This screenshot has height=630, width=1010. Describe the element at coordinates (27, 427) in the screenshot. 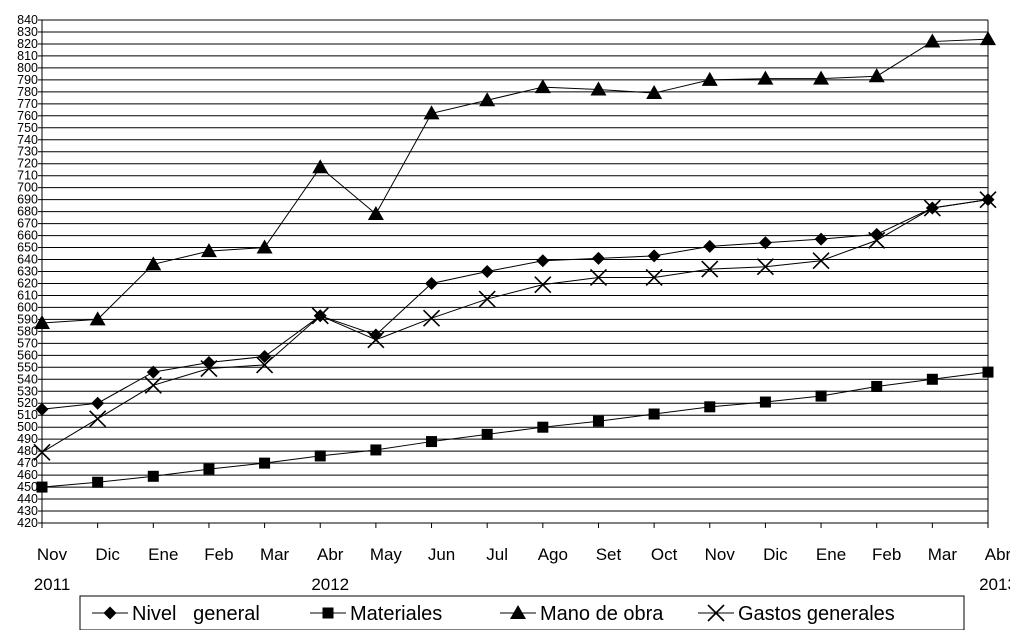

I see `y-tick-label: 500` at that location.